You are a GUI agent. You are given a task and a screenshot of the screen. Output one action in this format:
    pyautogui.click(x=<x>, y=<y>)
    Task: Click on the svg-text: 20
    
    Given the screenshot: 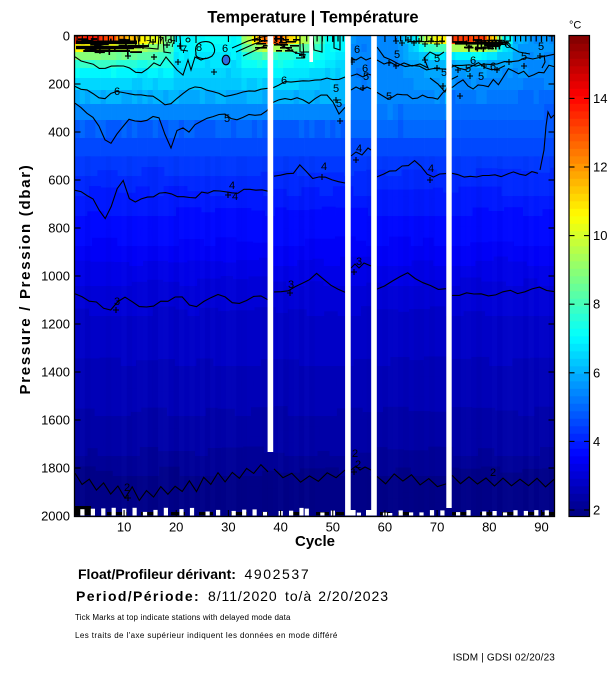 What is the action you would take?
    pyautogui.click(x=176, y=527)
    